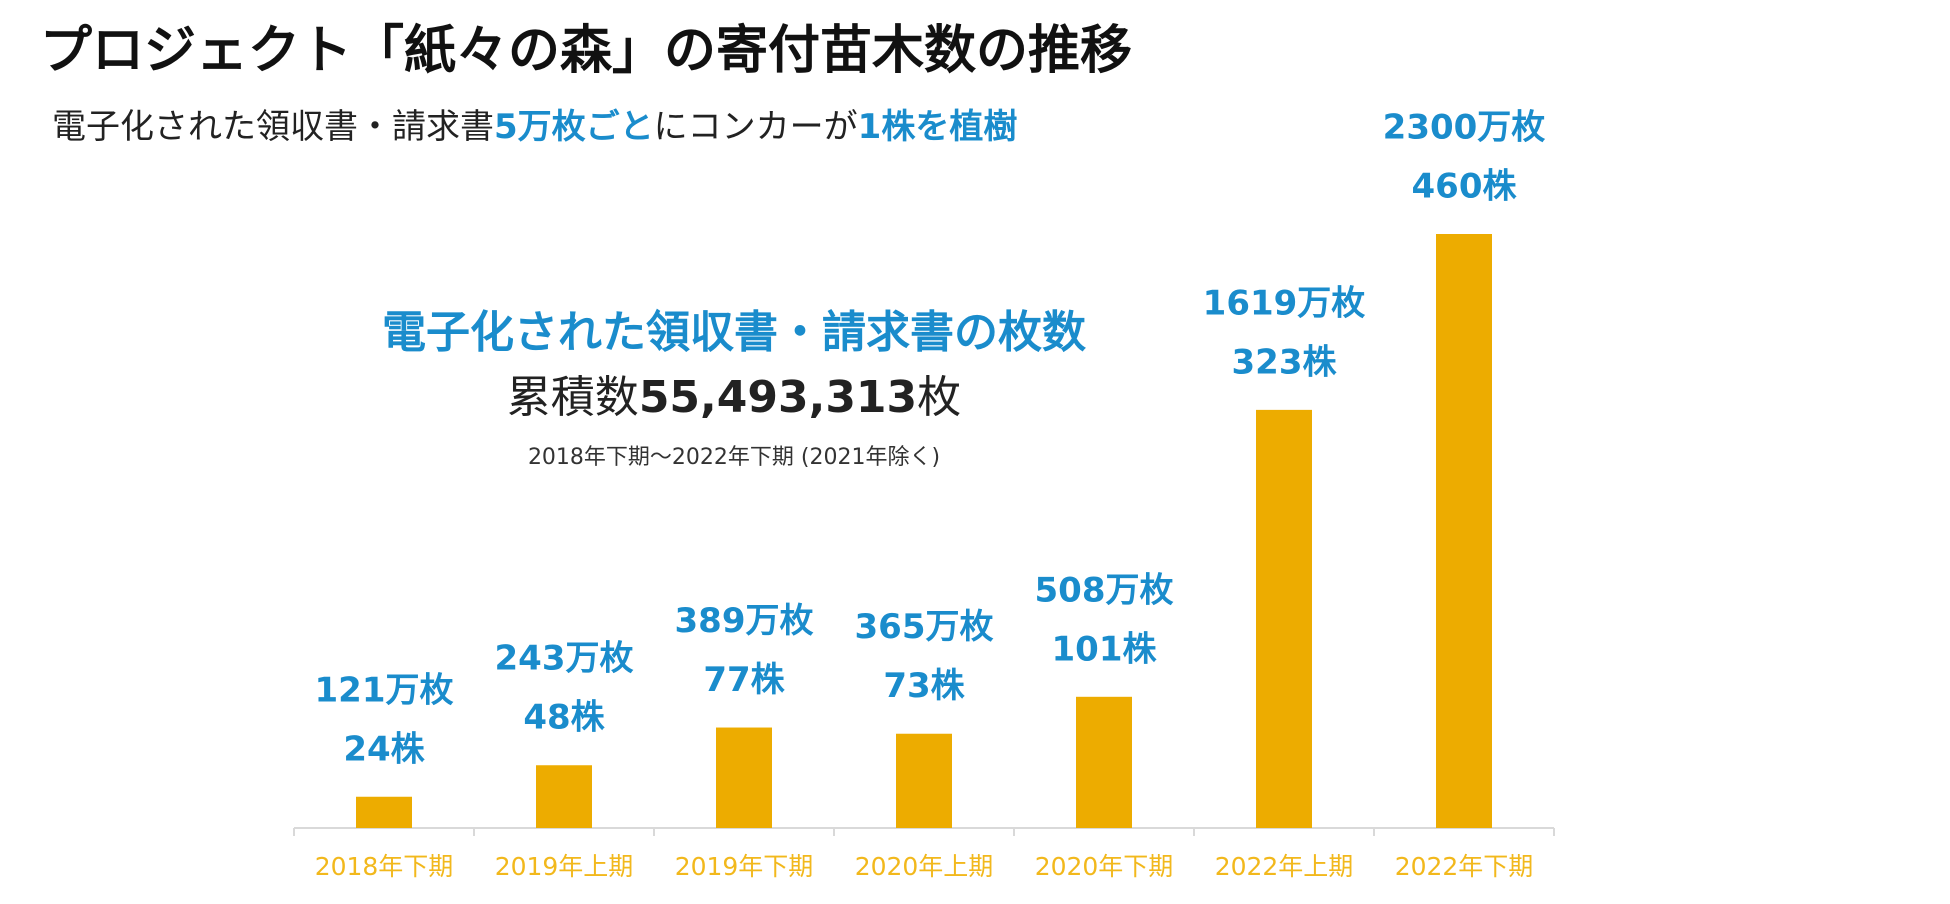  What do you see at coordinates (744, 621) in the screenshot?
I see `value-label: 389万枚` at bounding box center [744, 621].